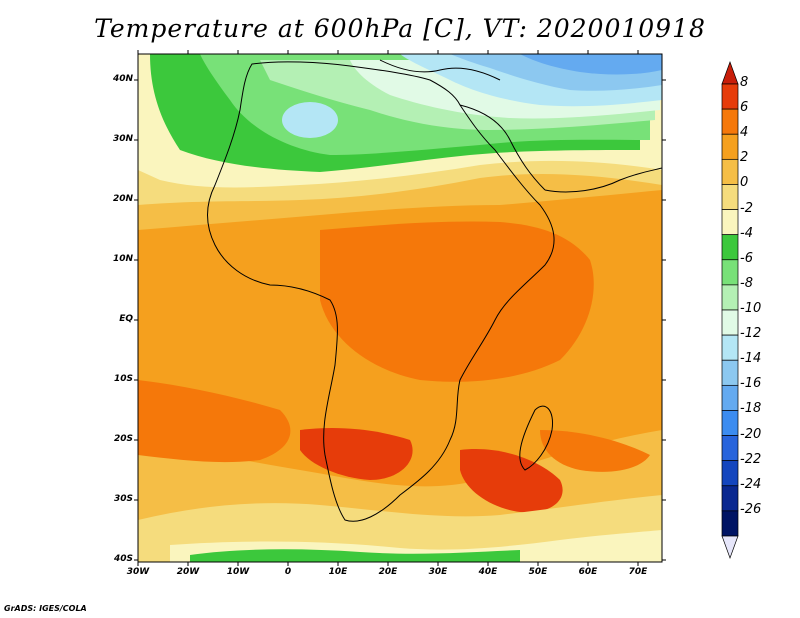 Image resolution: width=800 pixels, height=618 pixels. I want to click on lat-label-20n: 20N, so click(122, 199).